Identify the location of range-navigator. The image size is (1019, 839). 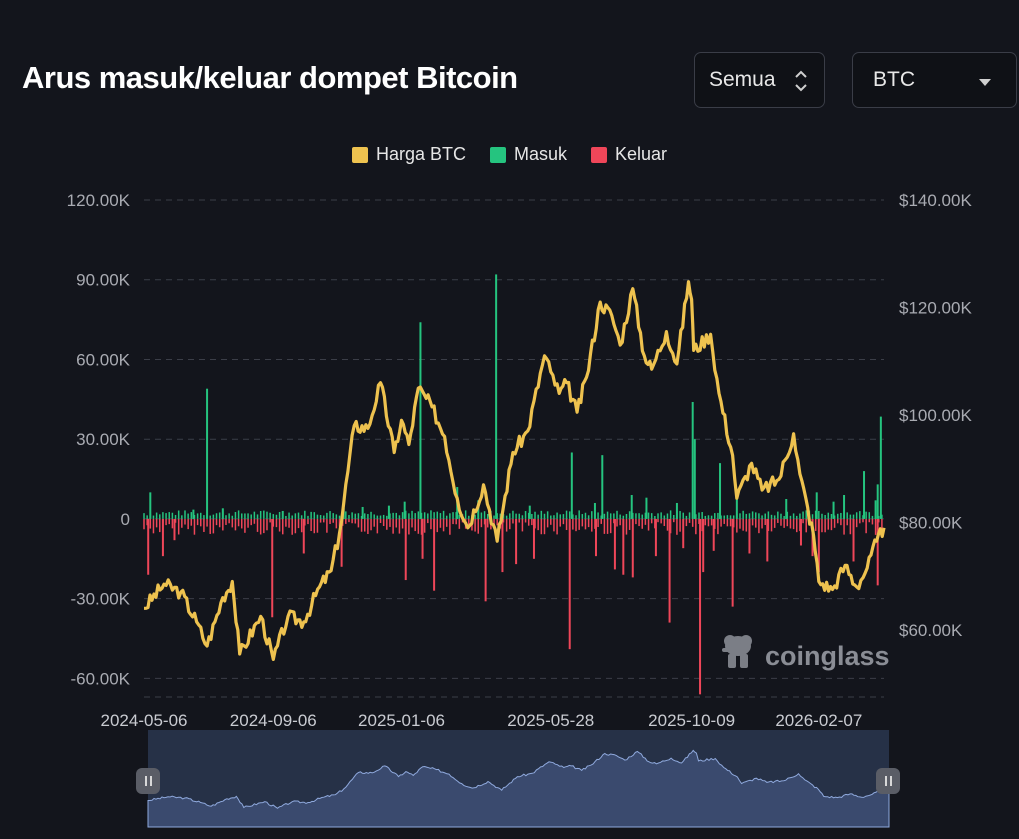
(518, 779).